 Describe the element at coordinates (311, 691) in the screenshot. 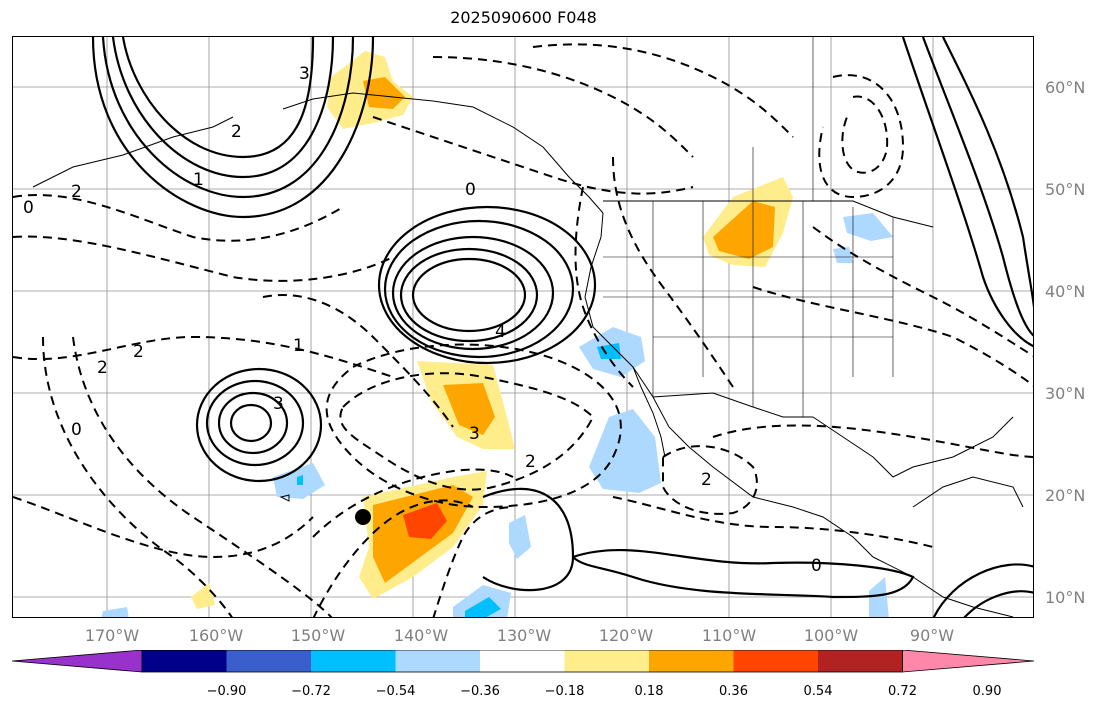

I see `colorbar-tick-label: −0.72` at that location.